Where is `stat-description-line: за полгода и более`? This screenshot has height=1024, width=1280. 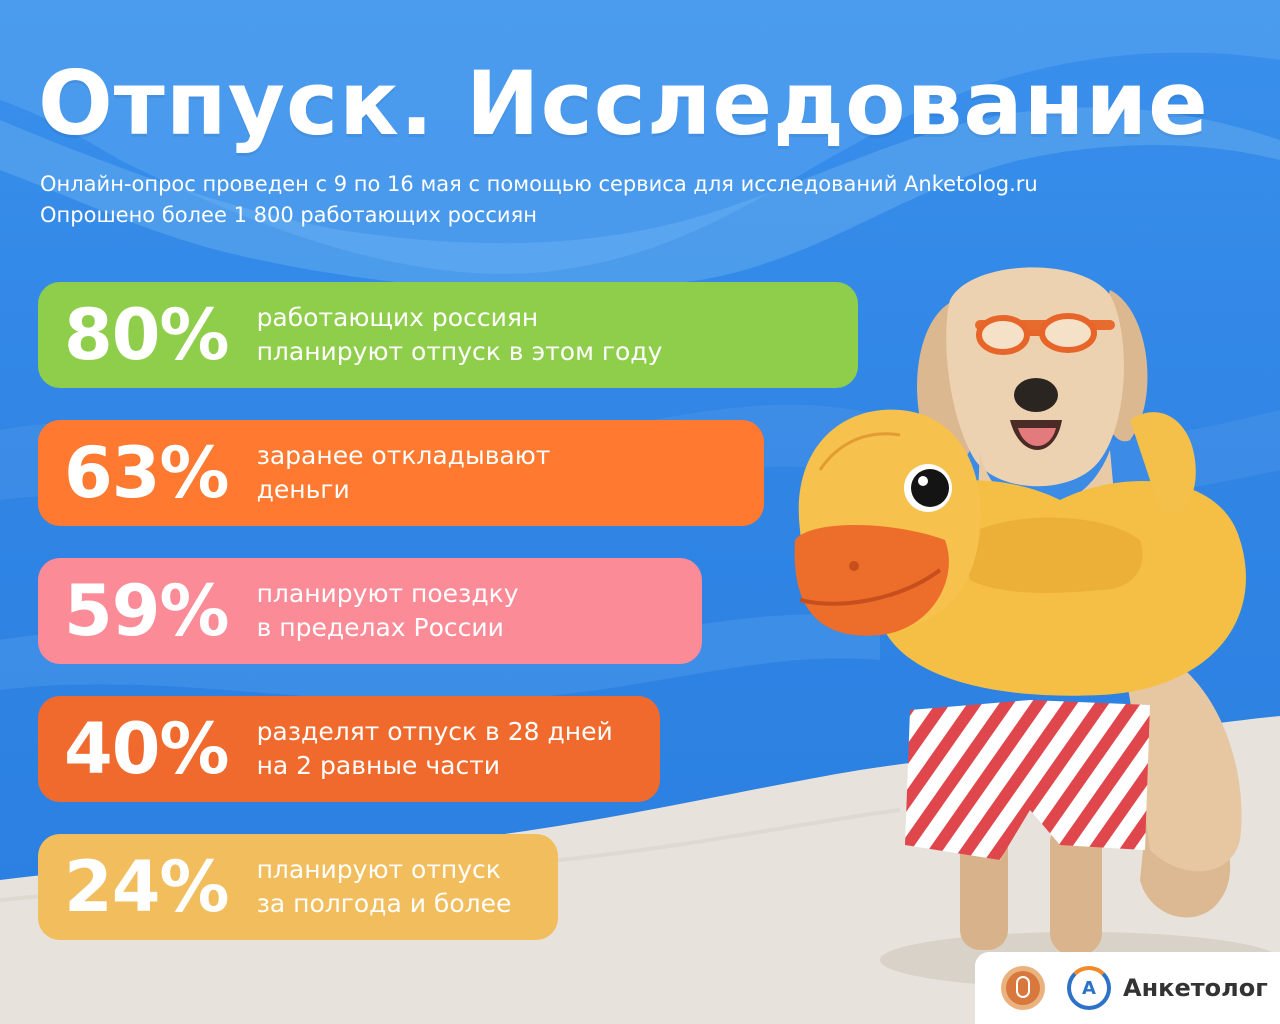 stat-description-line: за полгода и более is located at coordinates (384, 903).